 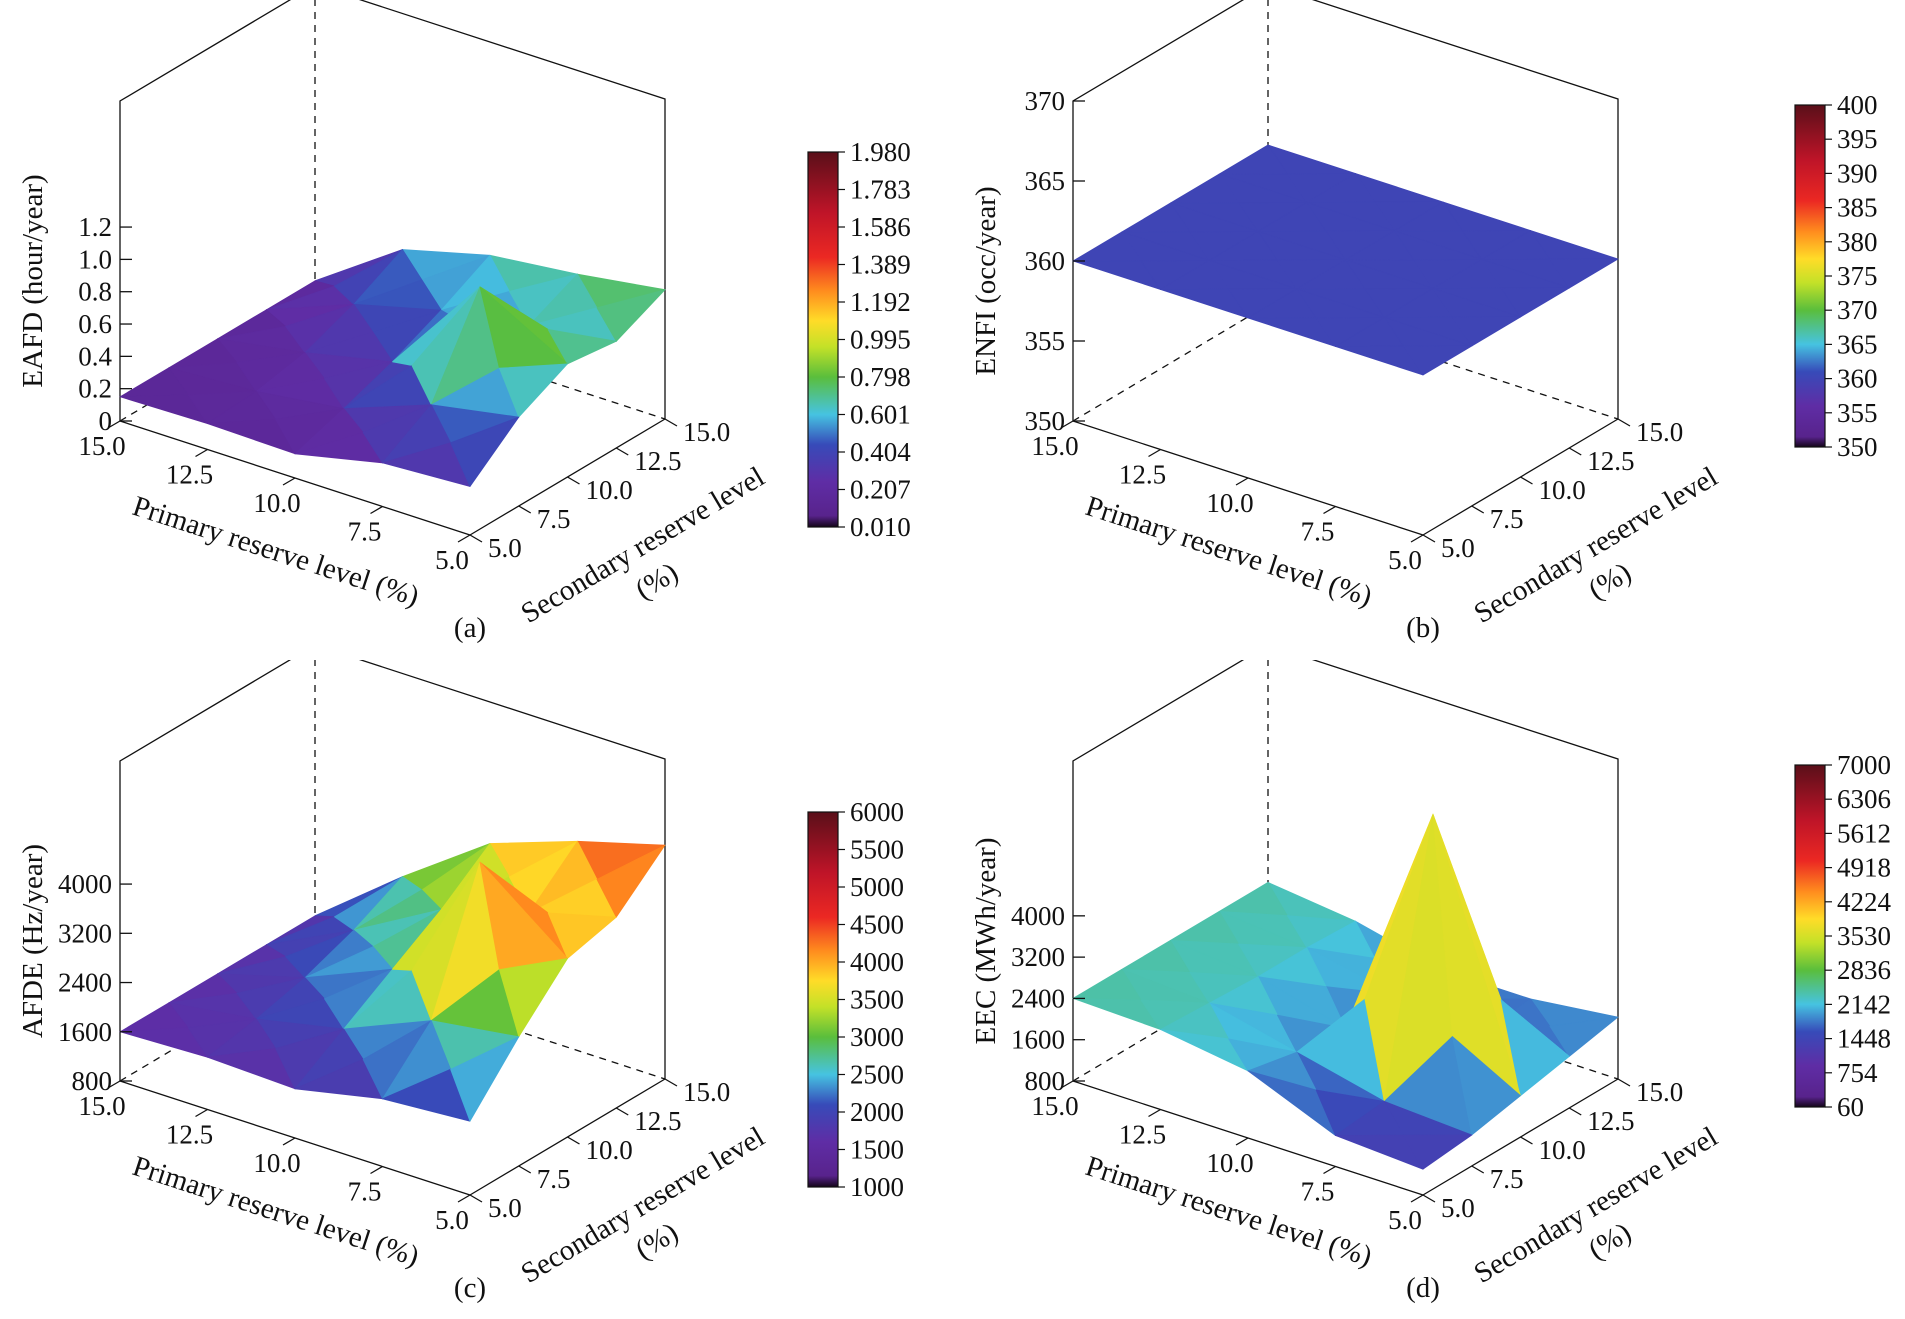 What do you see at coordinates (877, 1000) in the screenshot?
I see `colorbar-tick-label: 3500` at bounding box center [877, 1000].